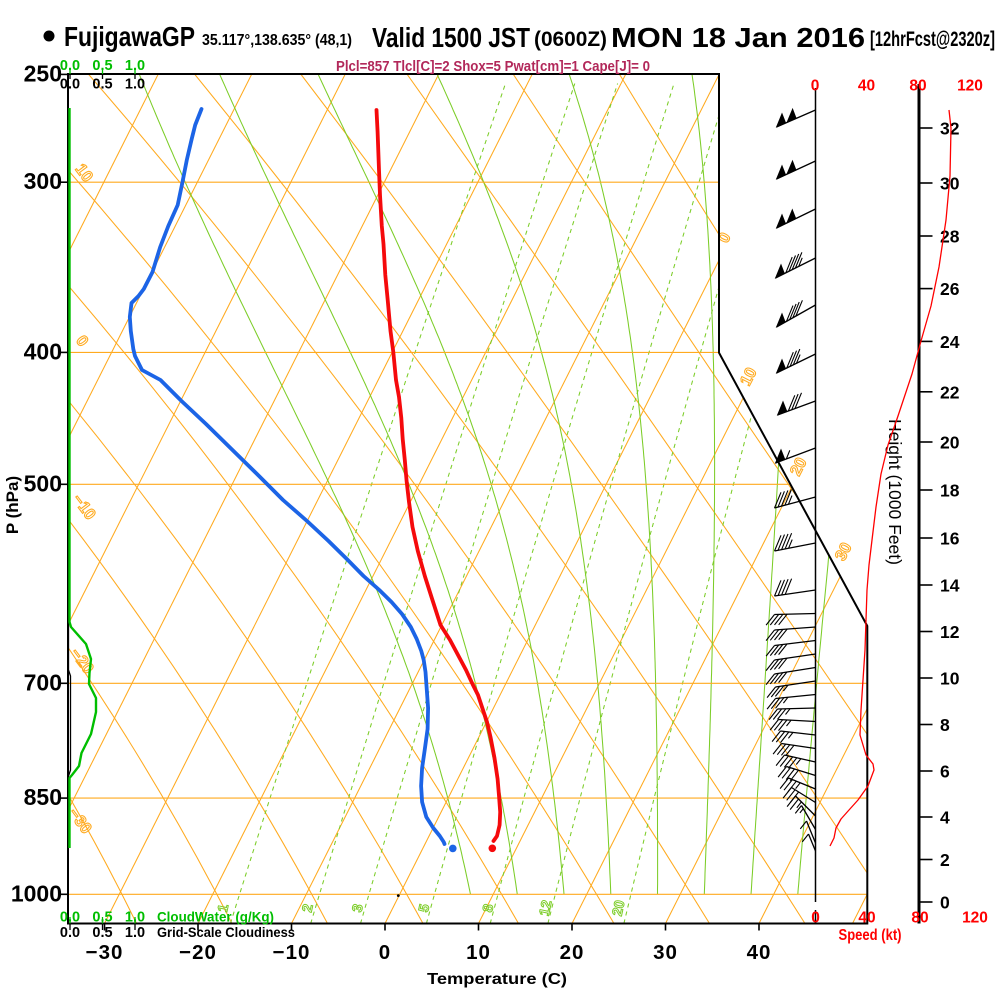  Describe the element at coordinates (950, 342) in the screenshot. I see `svg-text: 24` at that location.